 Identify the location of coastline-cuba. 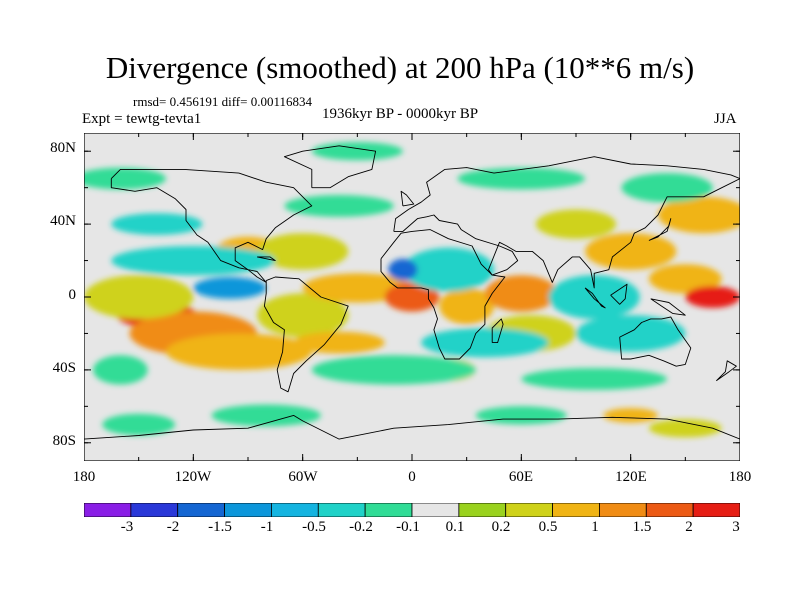
(266, 259).